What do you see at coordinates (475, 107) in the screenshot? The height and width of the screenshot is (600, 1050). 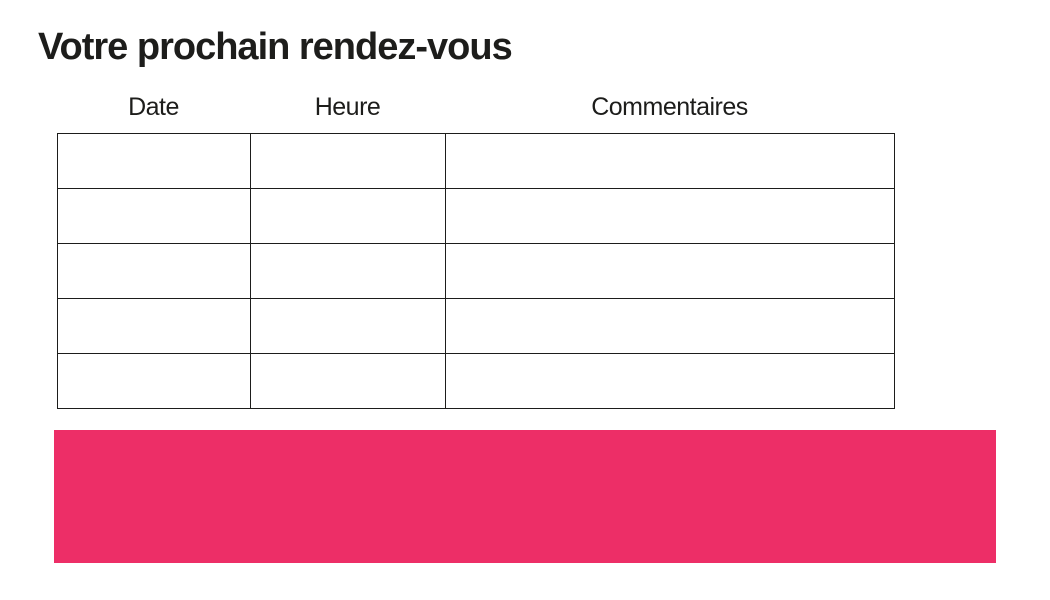 I see `table-header-row: Date Heure Commentaires` at bounding box center [475, 107].